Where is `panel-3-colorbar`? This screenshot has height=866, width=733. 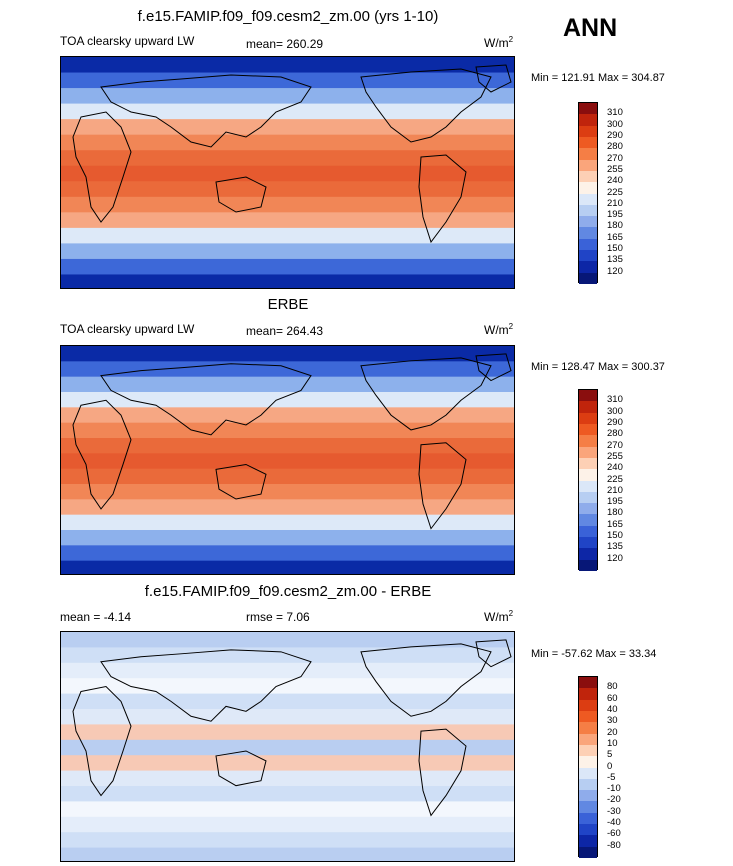
panel-3-colorbar is located at coordinates (588, 767).